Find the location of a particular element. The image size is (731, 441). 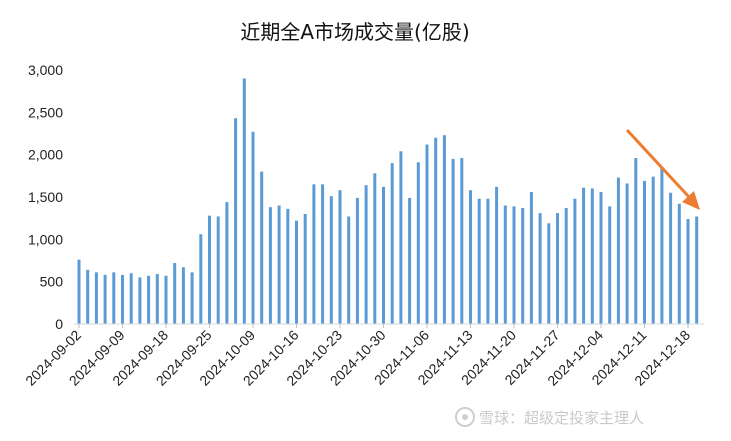

y-tick-label: 3,000 is located at coordinates (45, 70).